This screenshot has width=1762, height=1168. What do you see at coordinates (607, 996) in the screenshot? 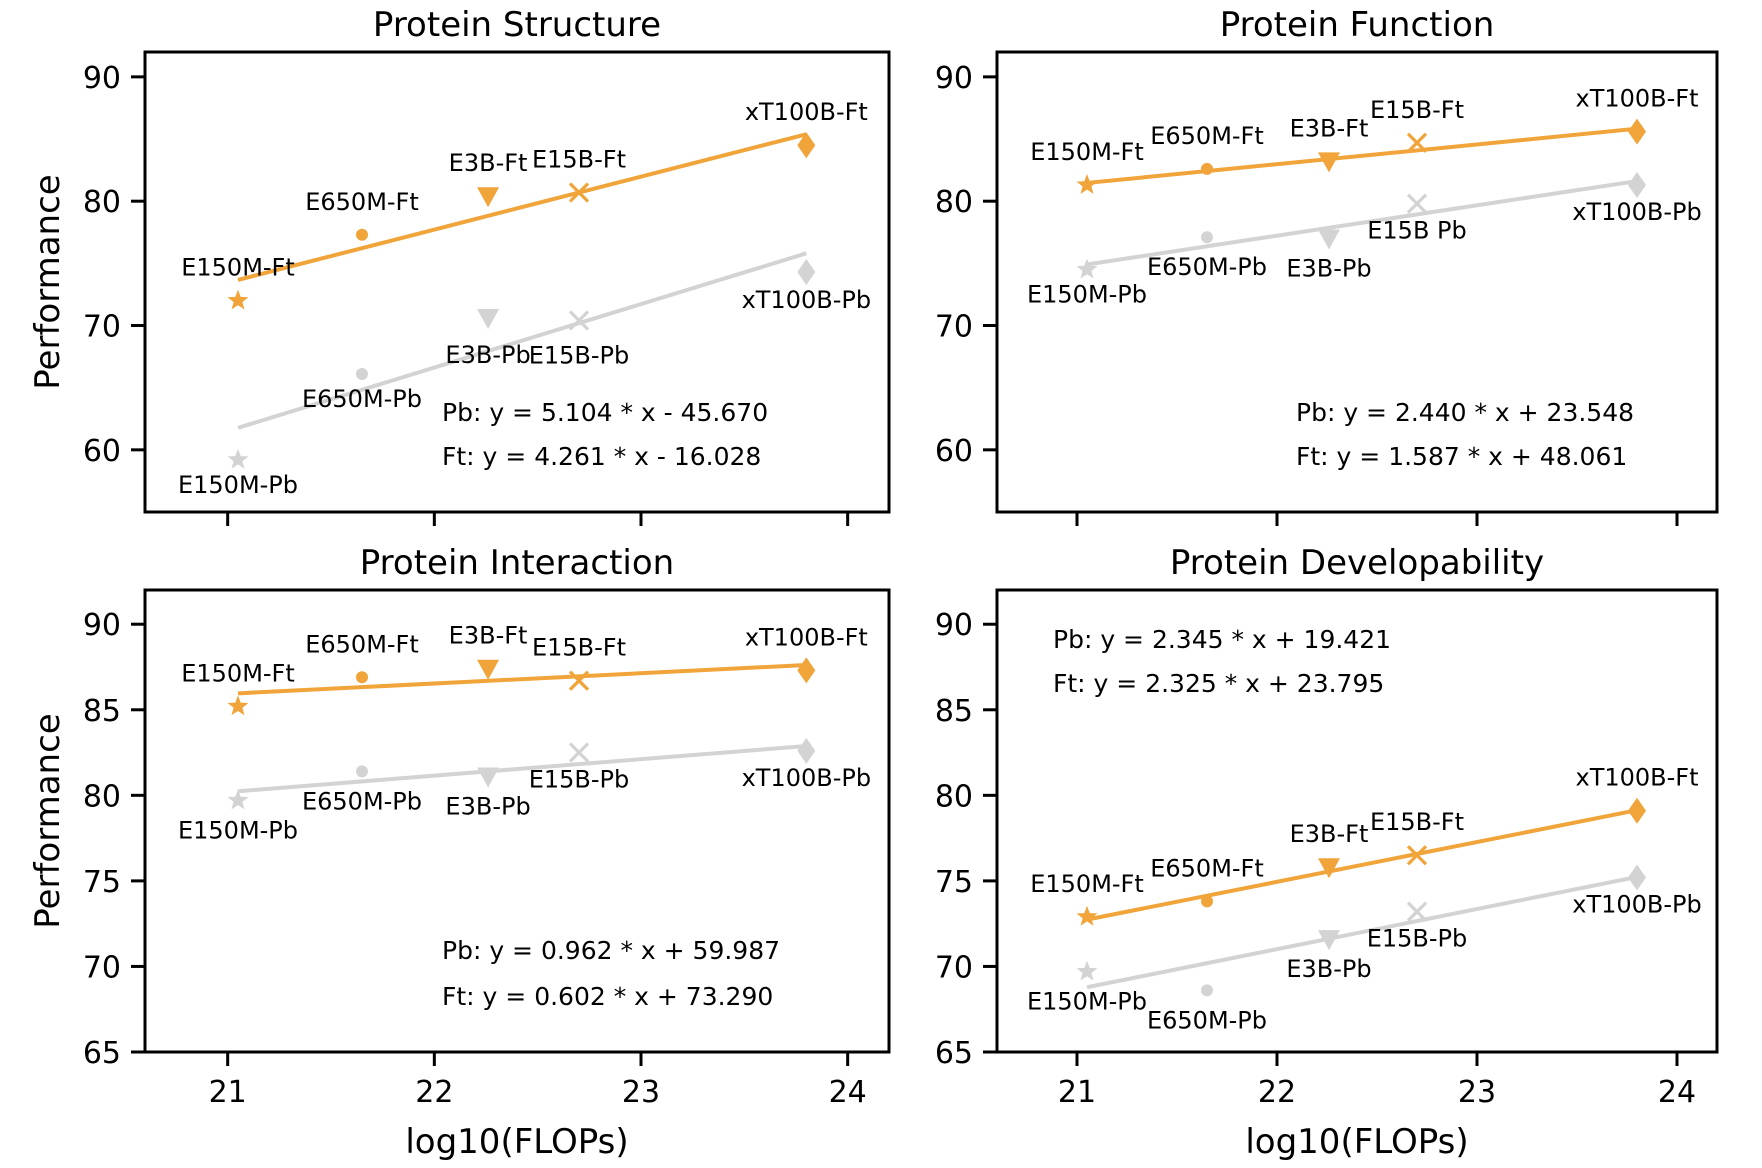
I see `ft-equation: Ft: y = 0.602 * x + 73.290` at bounding box center [607, 996].